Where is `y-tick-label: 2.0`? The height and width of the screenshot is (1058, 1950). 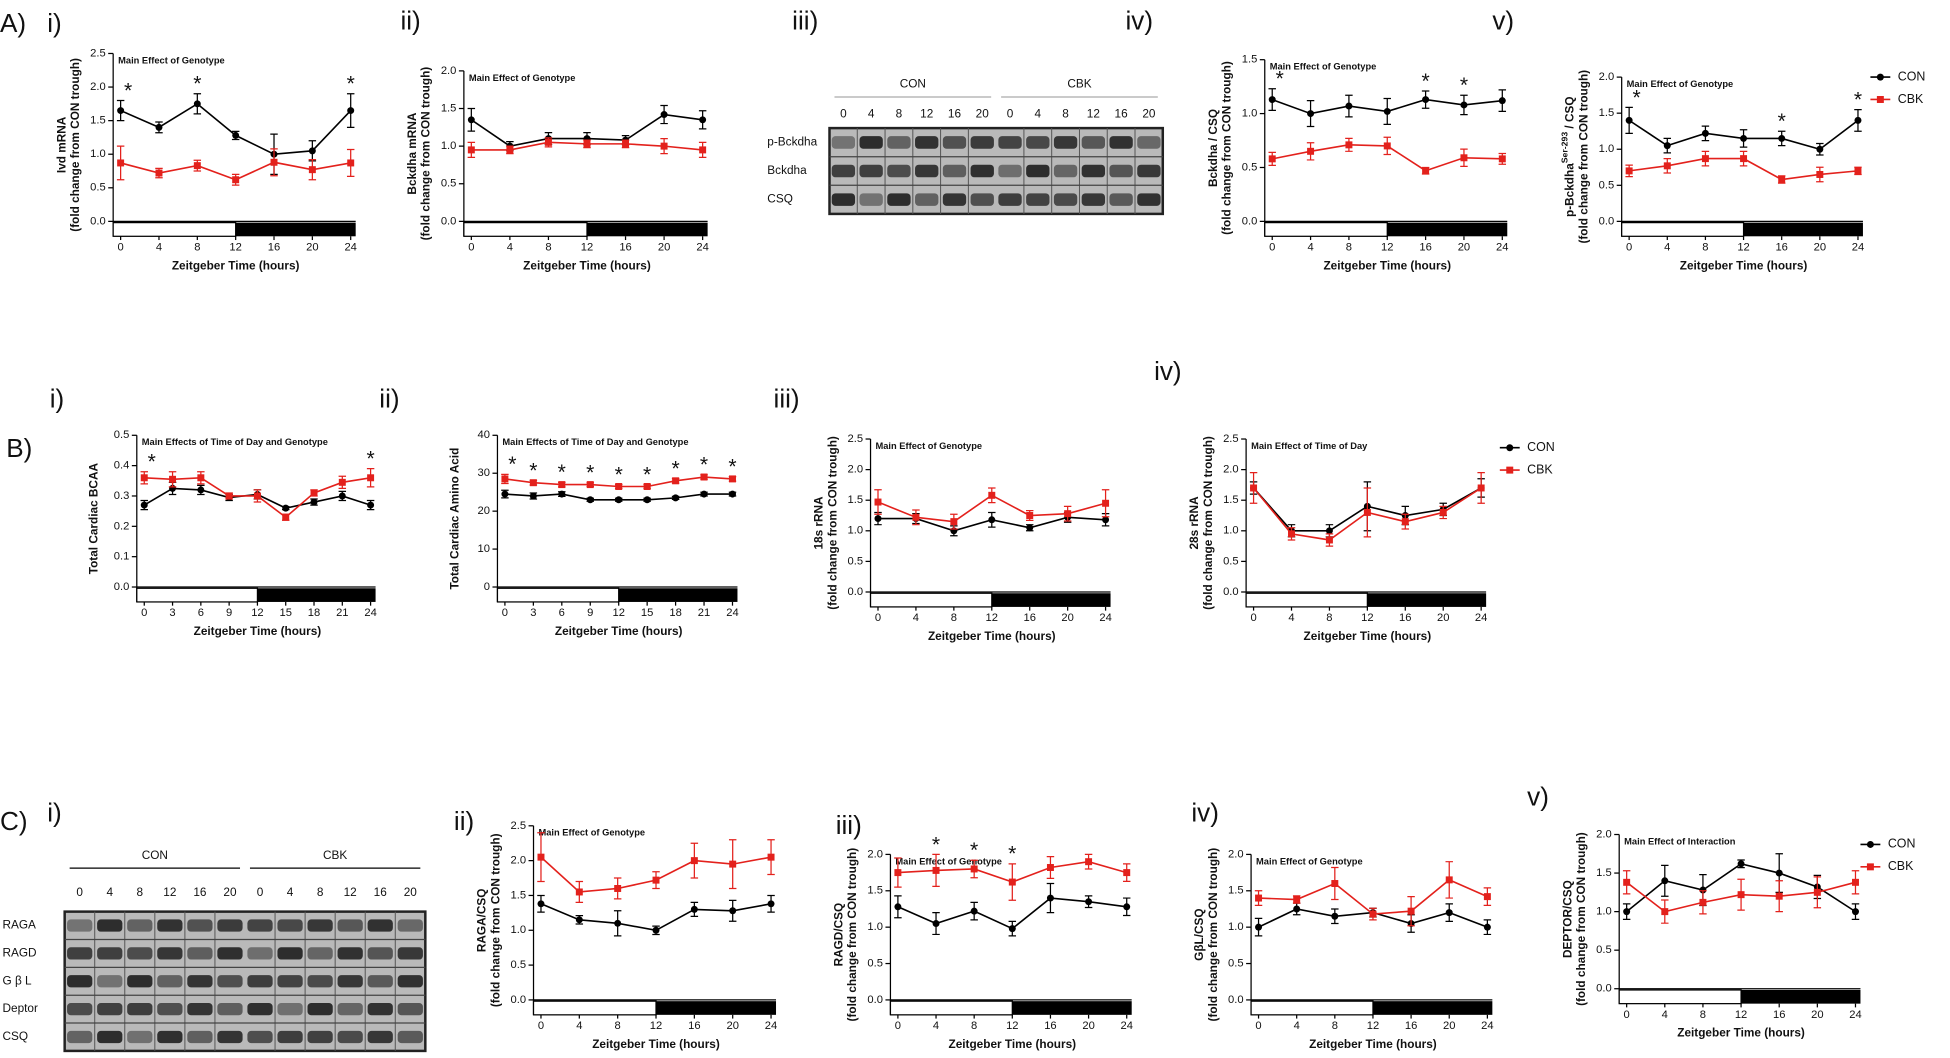 y-tick-label: 2.0 is located at coordinates (856, 470).